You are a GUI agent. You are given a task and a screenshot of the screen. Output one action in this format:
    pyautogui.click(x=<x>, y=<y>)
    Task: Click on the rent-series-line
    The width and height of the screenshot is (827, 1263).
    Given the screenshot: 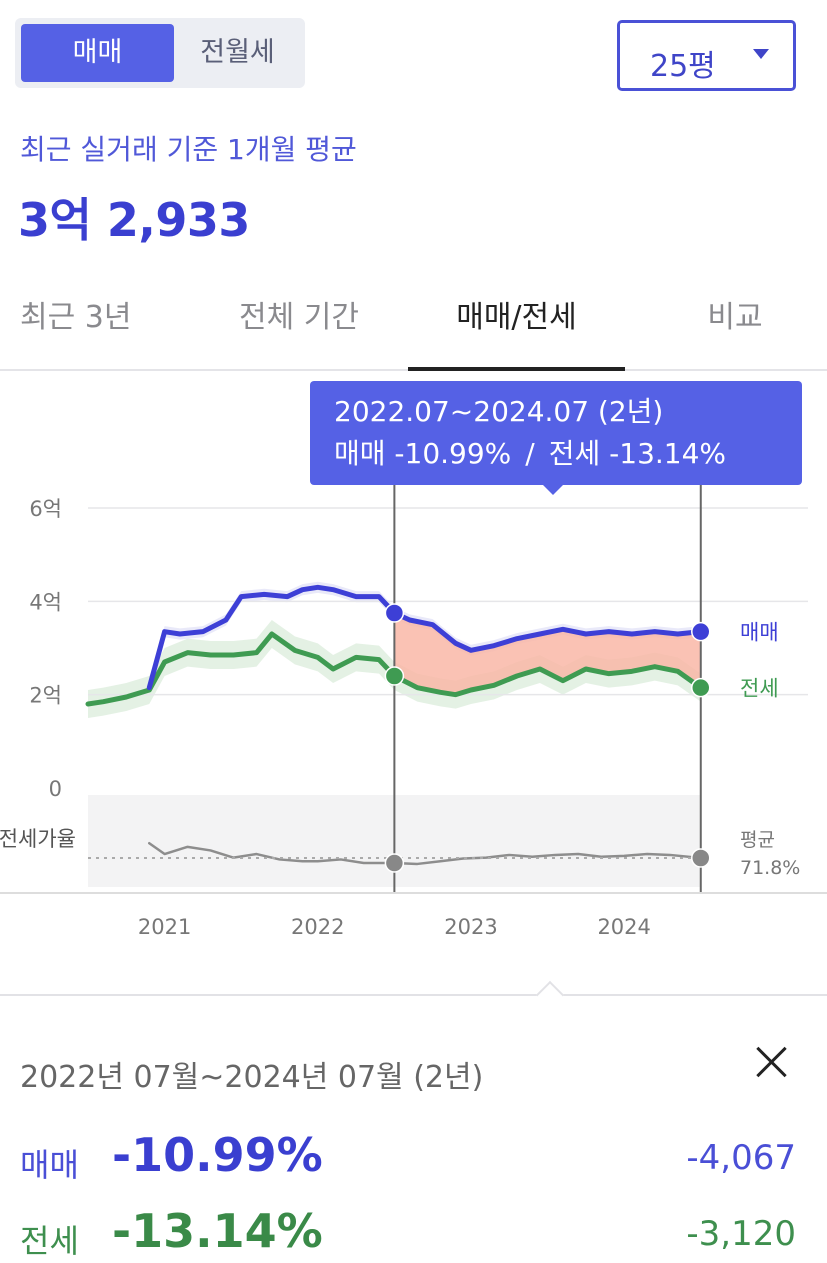 What is the action you would take?
    pyautogui.click(x=394, y=669)
    